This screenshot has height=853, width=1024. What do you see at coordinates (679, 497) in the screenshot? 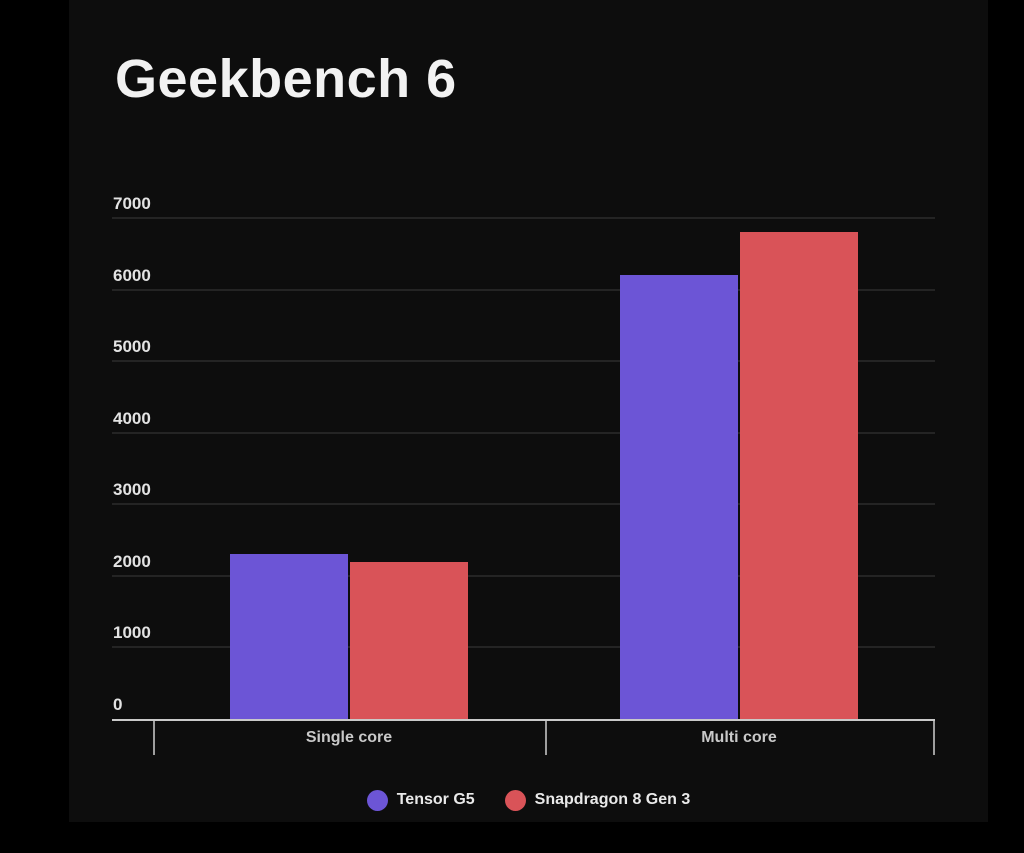
I see `bar-tensor-g5-multi-core` at bounding box center [679, 497].